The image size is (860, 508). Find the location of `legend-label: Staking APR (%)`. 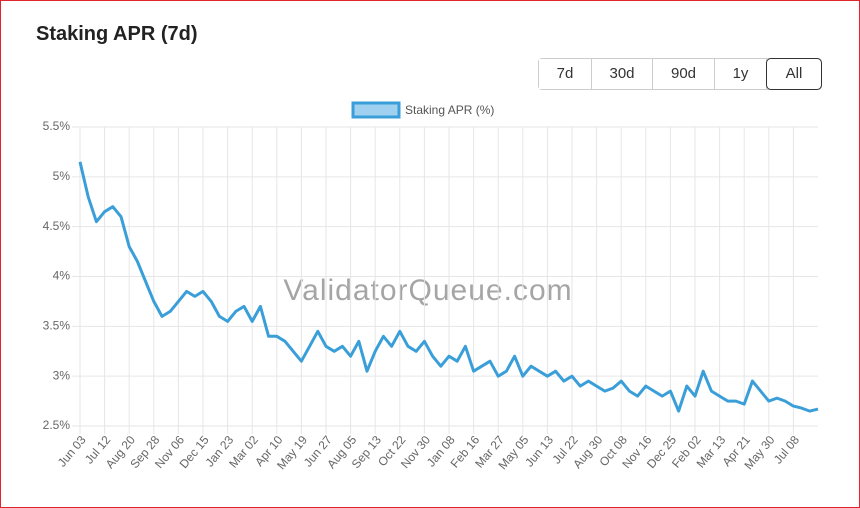

legend-label: Staking APR (%) is located at coordinates (449, 110).